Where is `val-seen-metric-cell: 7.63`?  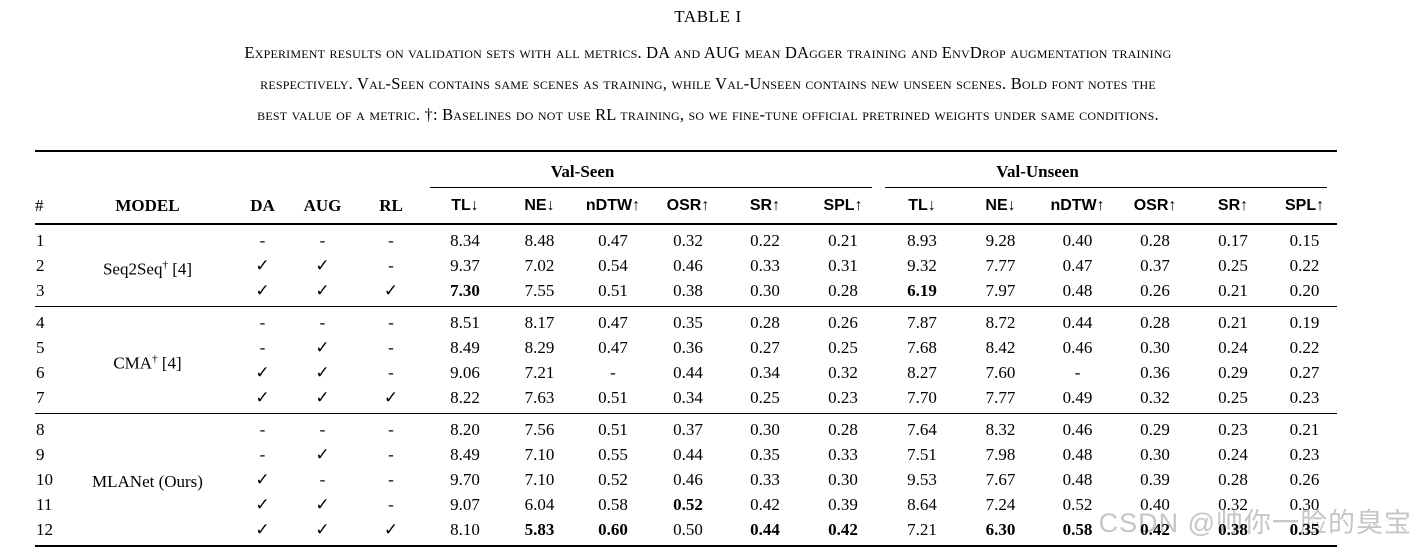 val-seen-metric-cell: 7.63 is located at coordinates (539, 397).